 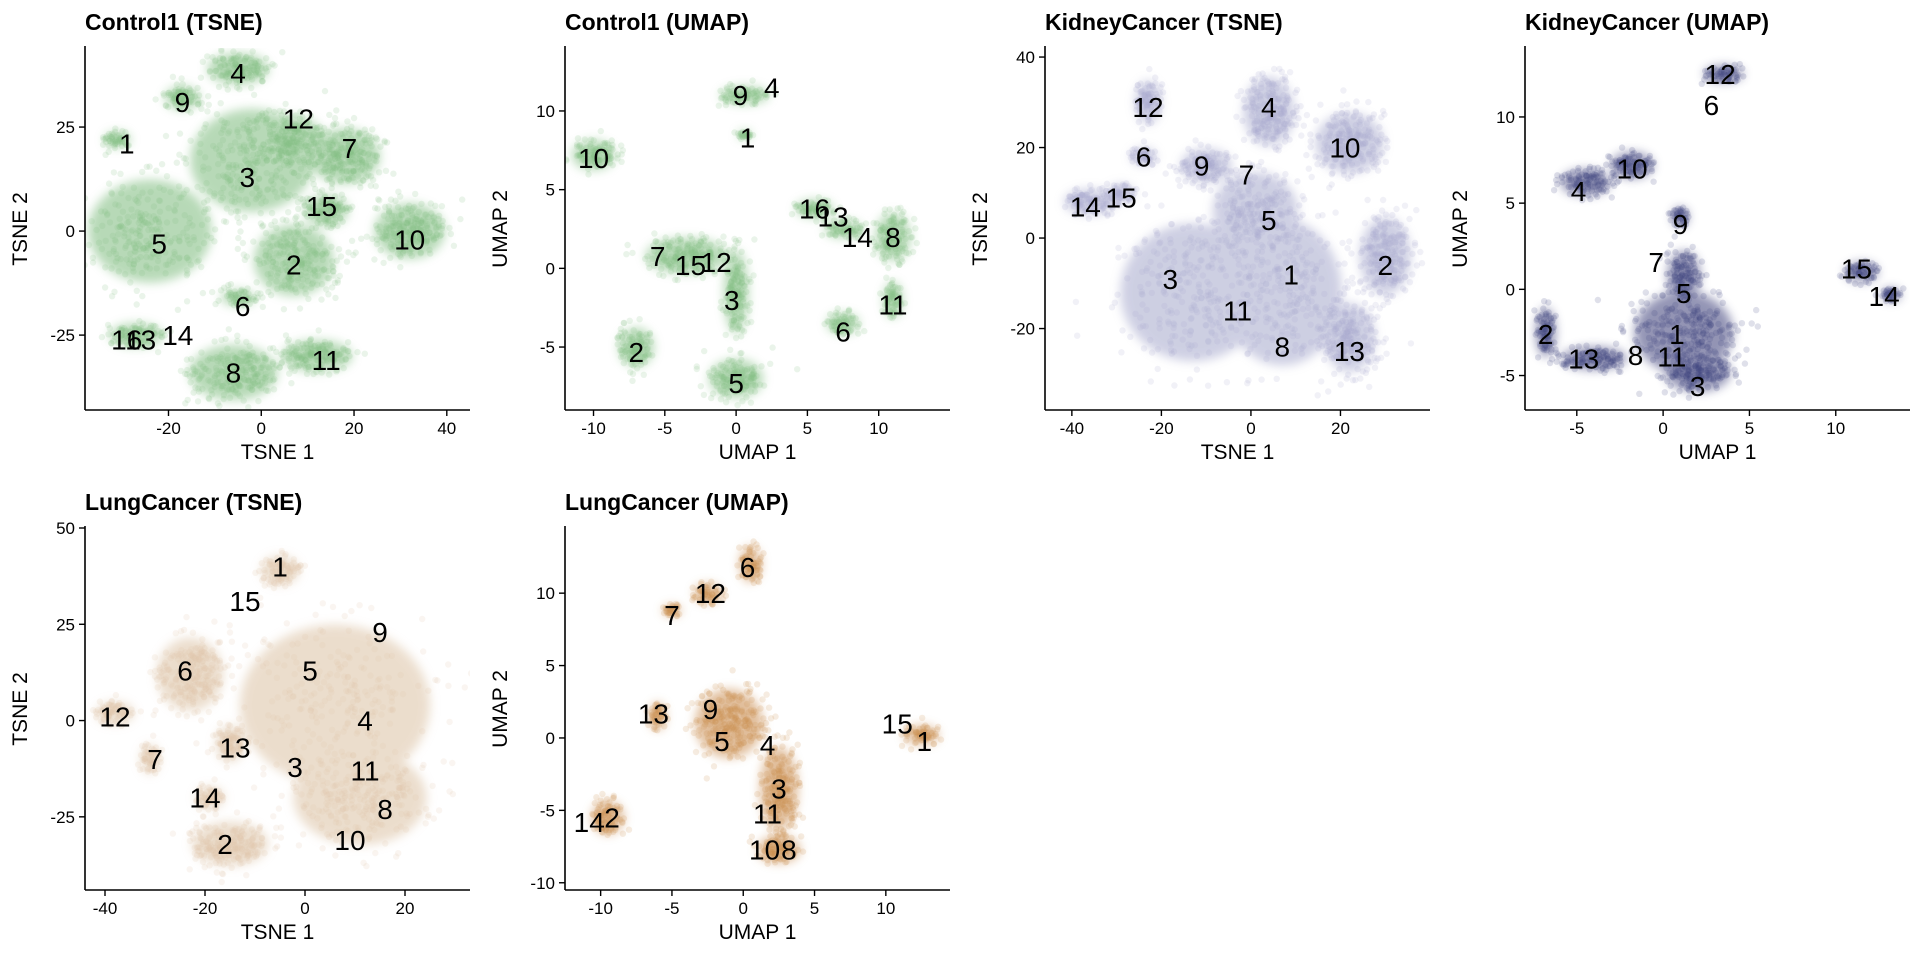 I want to click on y-tick-label: -5, so click(x=547, y=347).